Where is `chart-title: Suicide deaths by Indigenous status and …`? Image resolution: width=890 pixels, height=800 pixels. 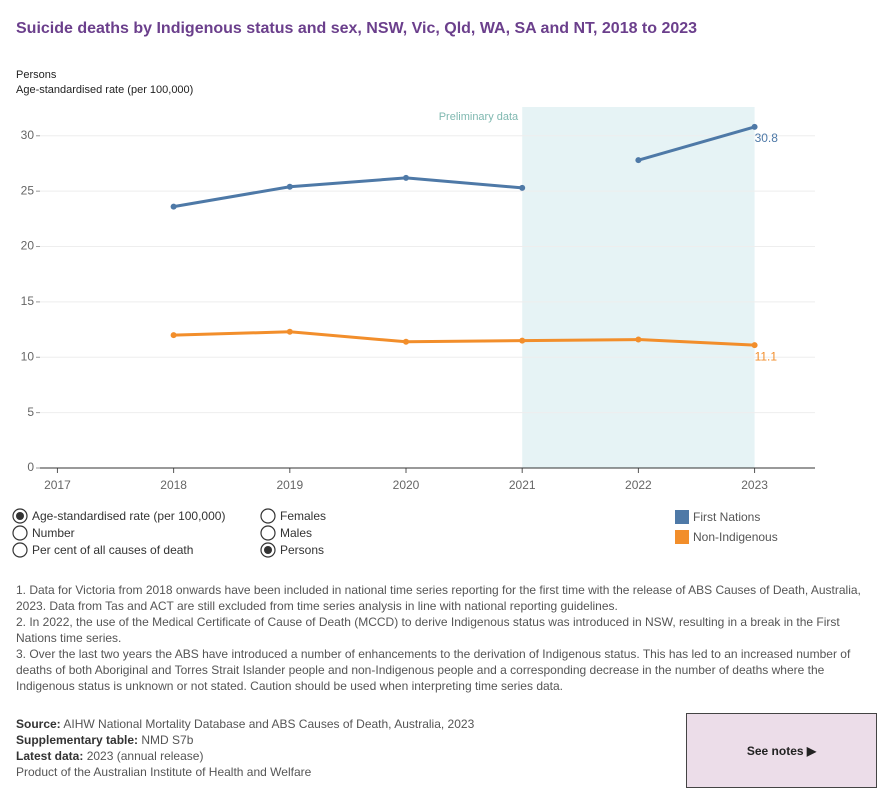 chart-title: Suicide deaths by Indigenous status and … is located at coordinates (356, 28).